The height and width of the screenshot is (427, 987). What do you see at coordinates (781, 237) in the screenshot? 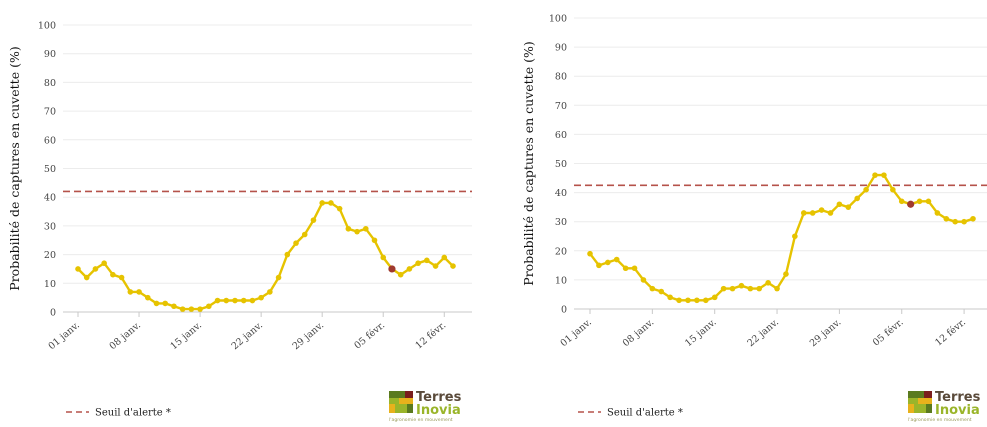
I see `series-line` at bounding box center [781, 237].